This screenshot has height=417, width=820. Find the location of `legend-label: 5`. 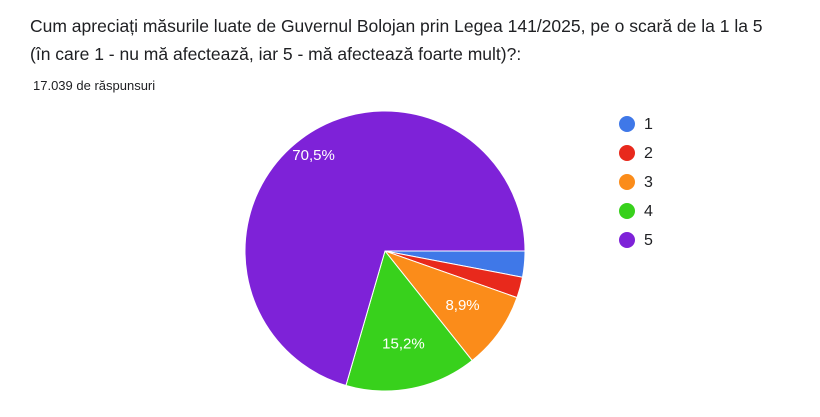

legend-label: 5 is located at coordinates (648, 240).